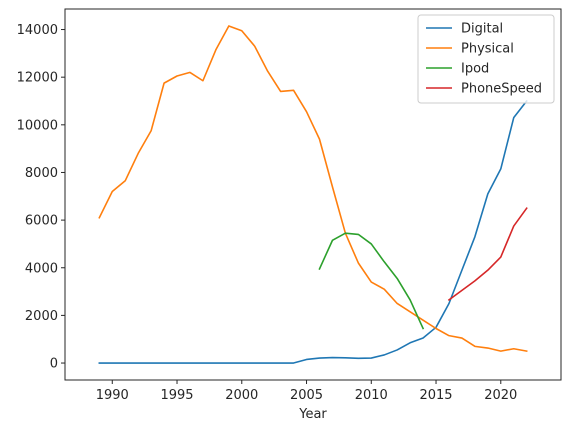  I want to click on y-tick-label: 10000, so click(37, 125).